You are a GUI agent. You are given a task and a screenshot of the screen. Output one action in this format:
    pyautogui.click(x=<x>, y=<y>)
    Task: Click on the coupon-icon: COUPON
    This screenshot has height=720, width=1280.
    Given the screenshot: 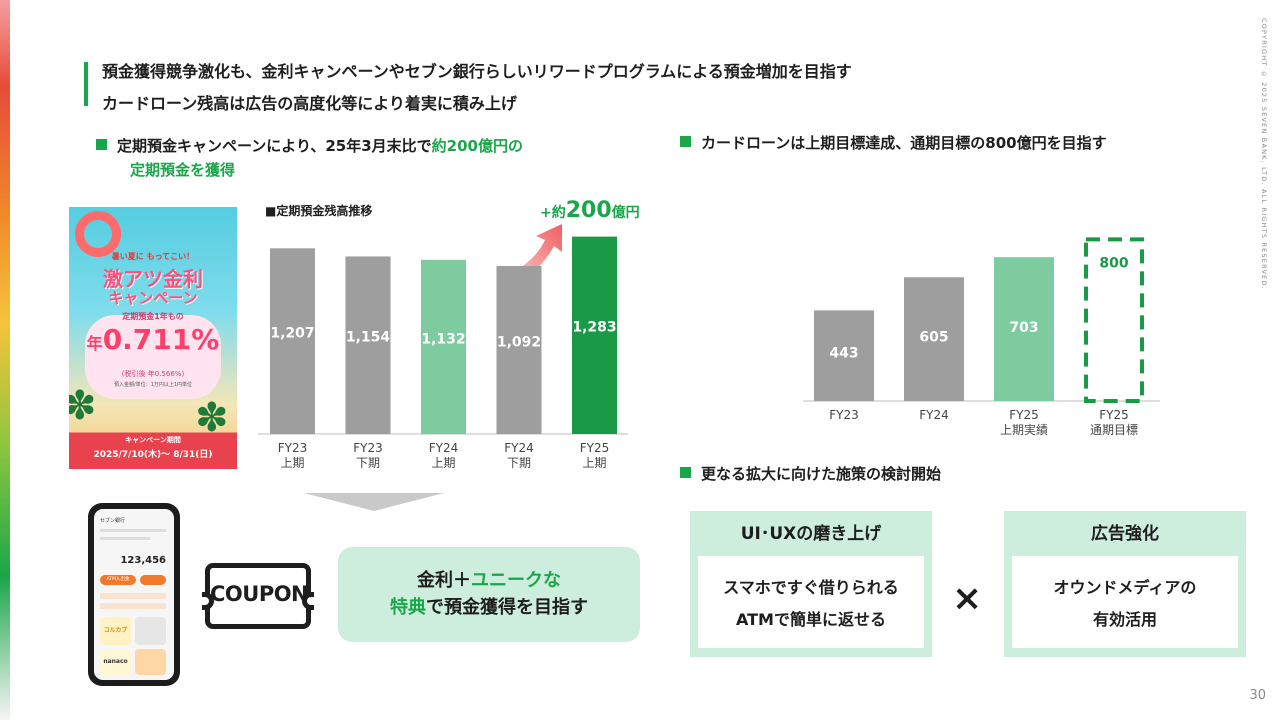 What is the action you would take?
    pyautogui.click(x=258, y=596)
    